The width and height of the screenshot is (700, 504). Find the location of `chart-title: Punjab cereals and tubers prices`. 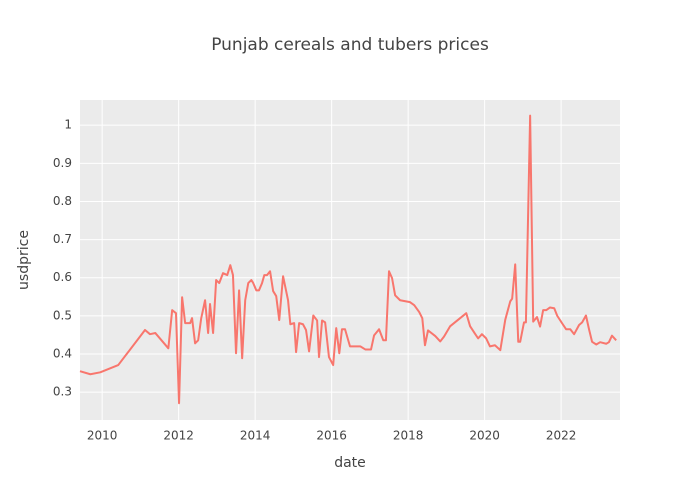

chart-title: Punjab cereals and tubers prices is located at coordinates (350, 45).